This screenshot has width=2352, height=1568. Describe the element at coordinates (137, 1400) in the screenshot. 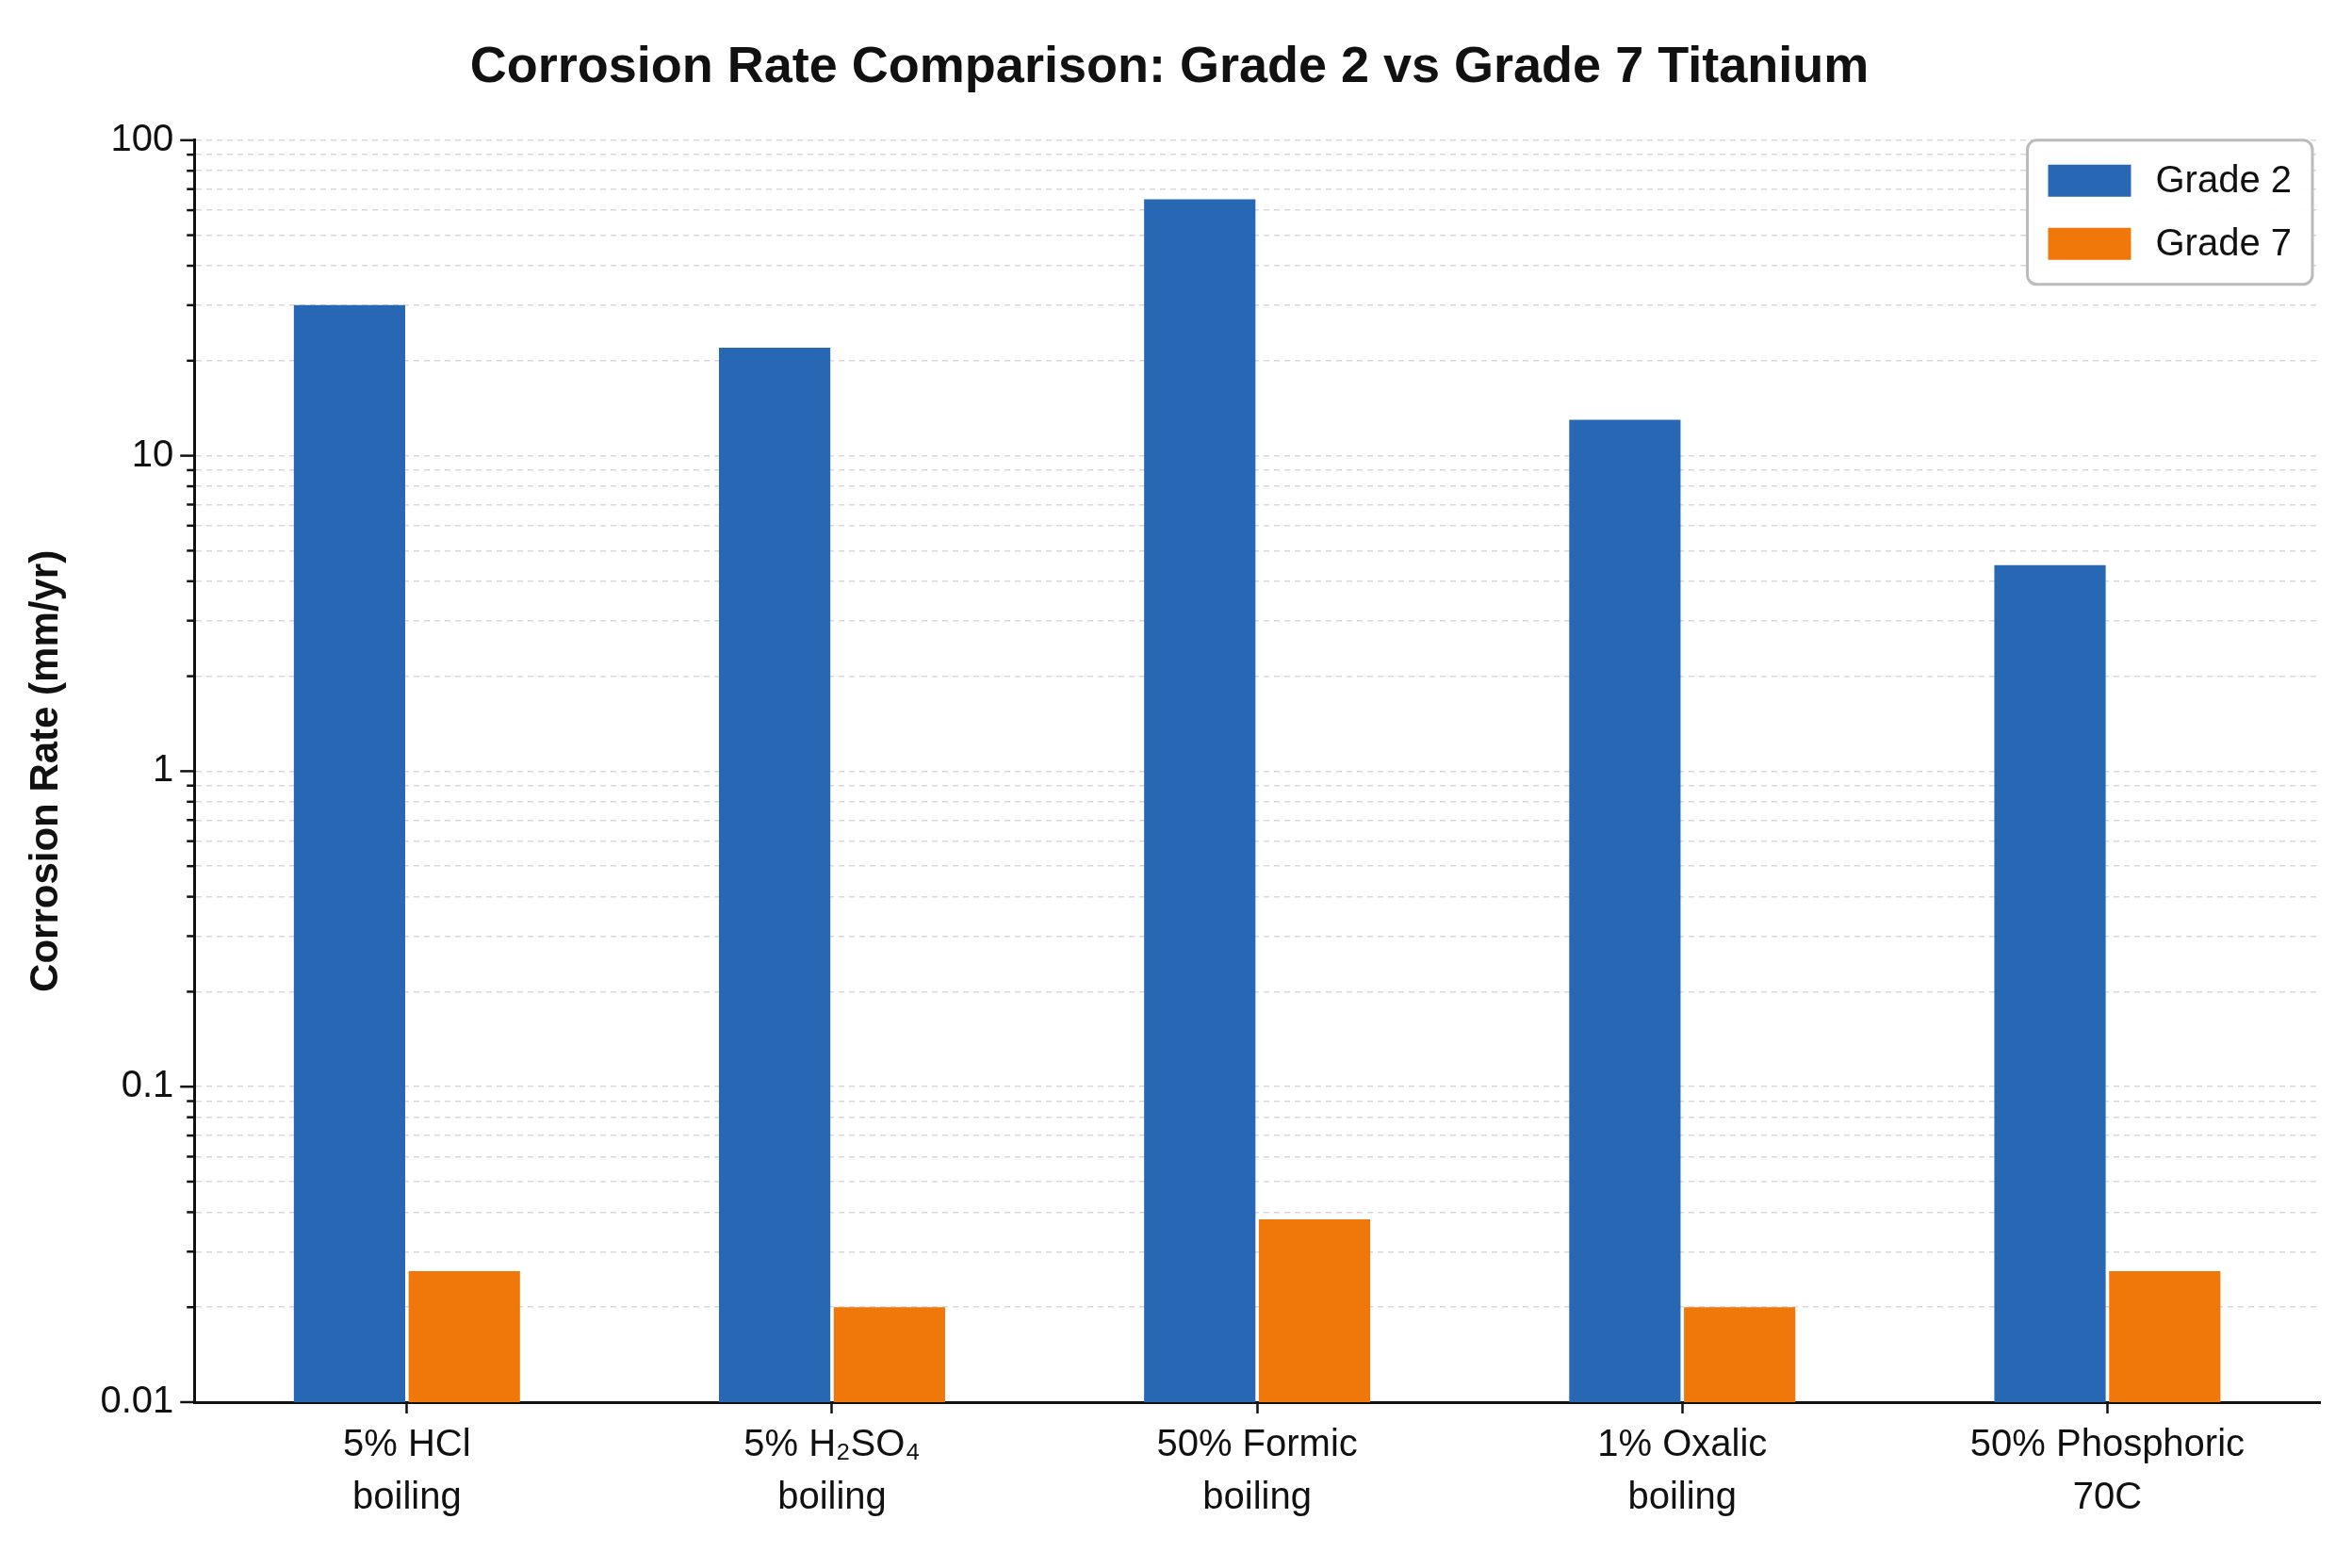

I see `y-tick-label: 0.01` at that location.